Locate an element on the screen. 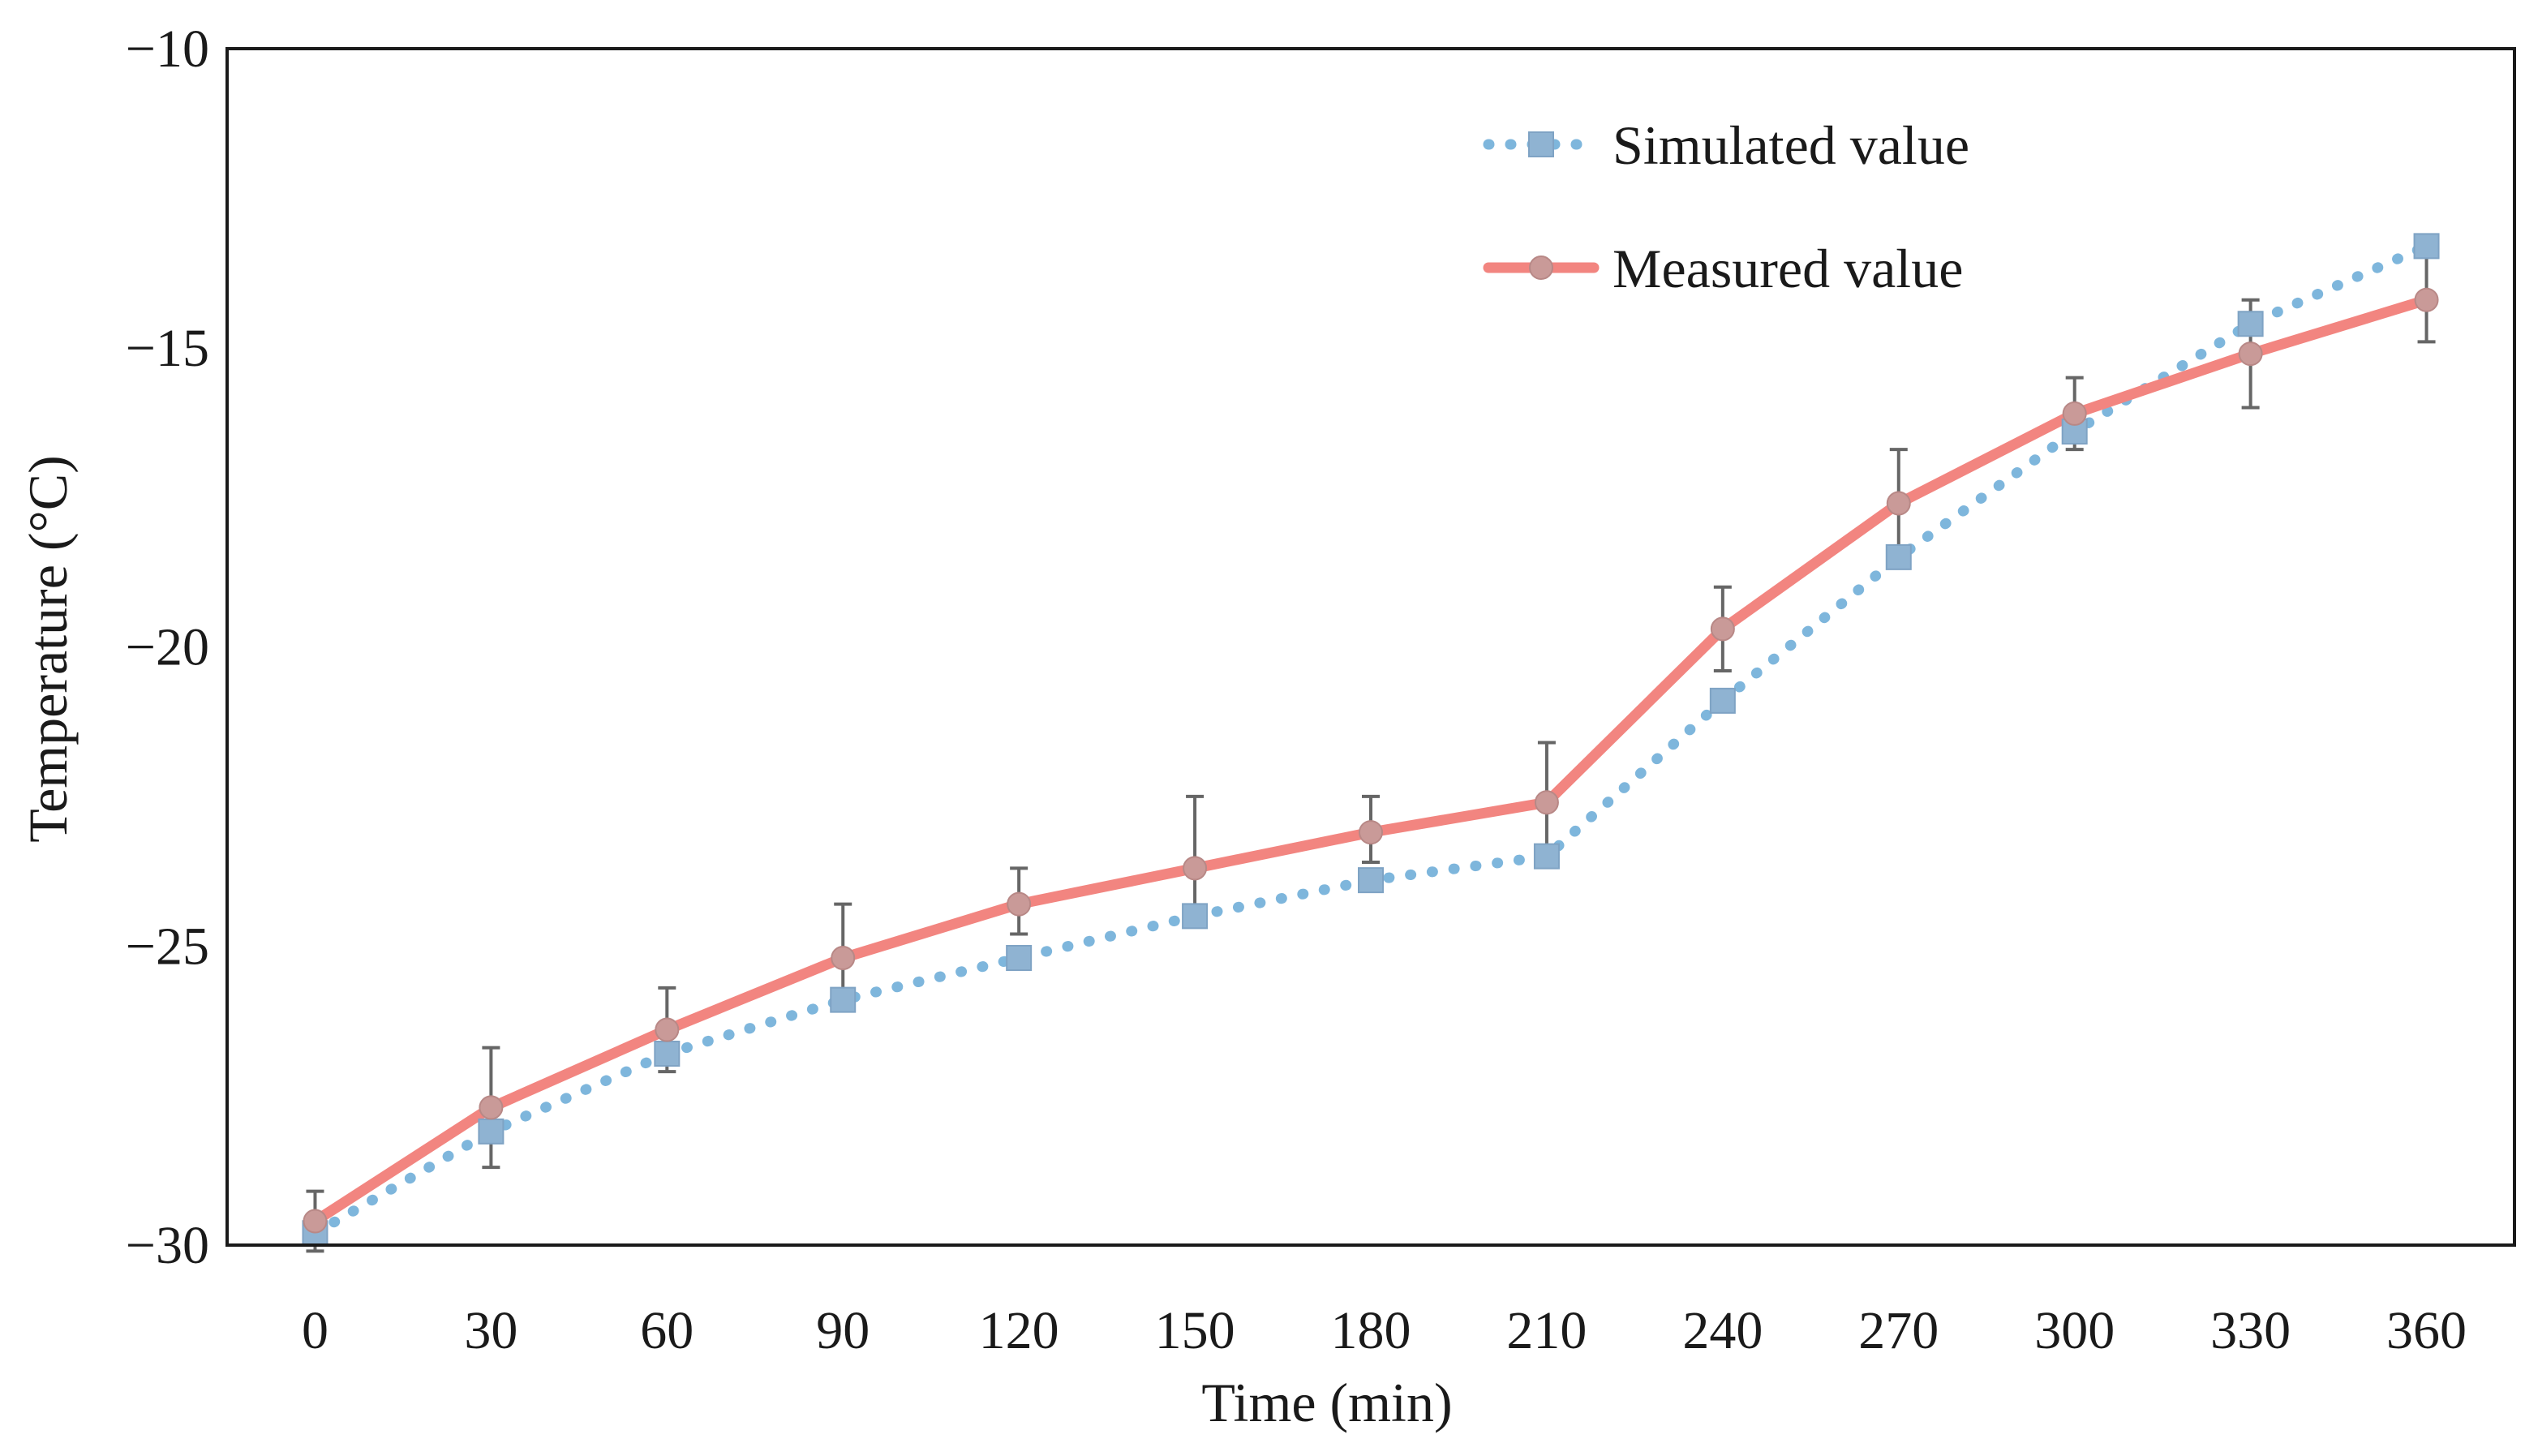  x-tick-label: 270 is located at coordinates (1898, 1330).